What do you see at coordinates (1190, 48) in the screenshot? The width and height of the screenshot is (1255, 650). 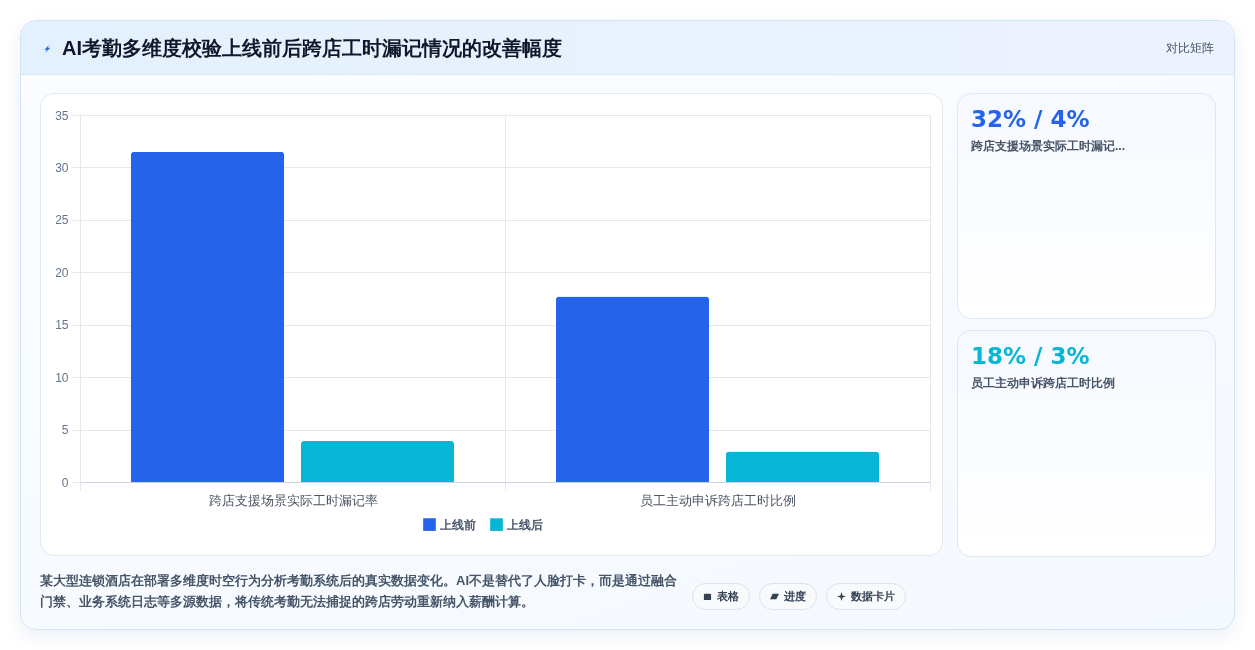 I see `text: 对比矩阵` at bounding box center [1190, 48].